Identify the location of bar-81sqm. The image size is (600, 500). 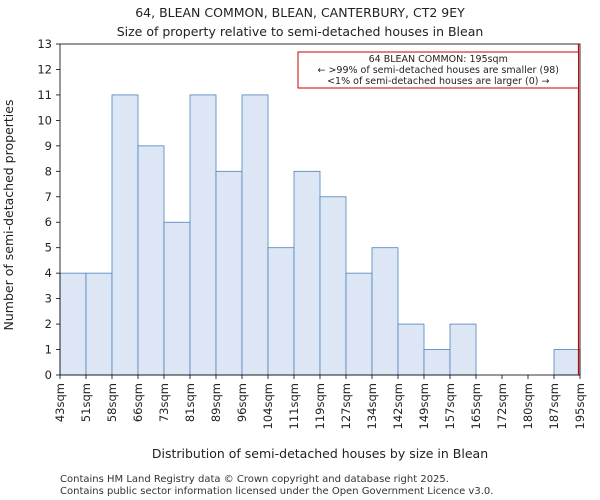
(203, 235).